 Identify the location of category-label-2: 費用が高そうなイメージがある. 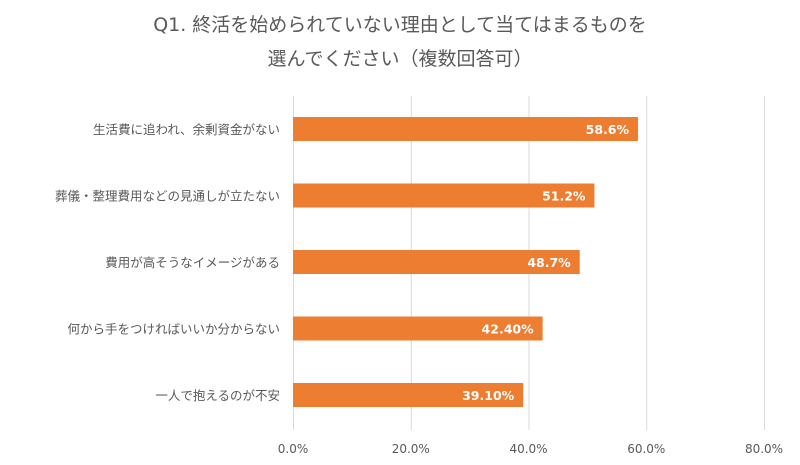
(192, 262).